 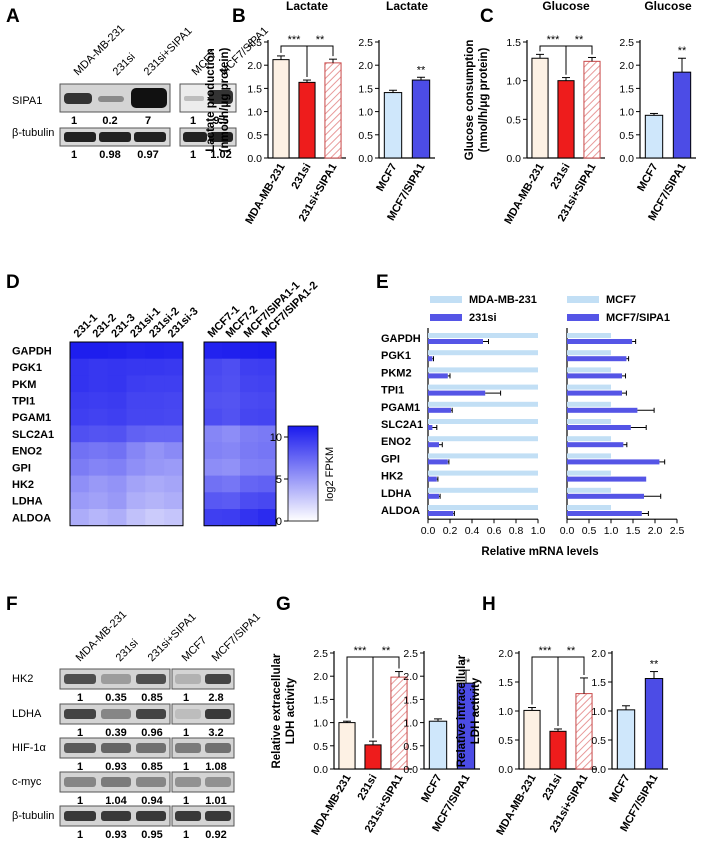 What do you see at coordinates (33, 133) in the screenshot?
I see `blot-a-row-label: β-tubulin` at bounding box center [33, 133].